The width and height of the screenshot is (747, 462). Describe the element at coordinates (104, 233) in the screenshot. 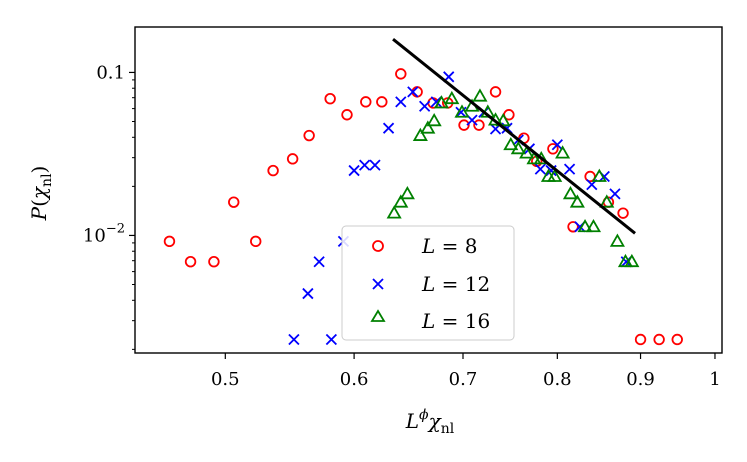

I see `y-tick-label: 10−2` at that location.